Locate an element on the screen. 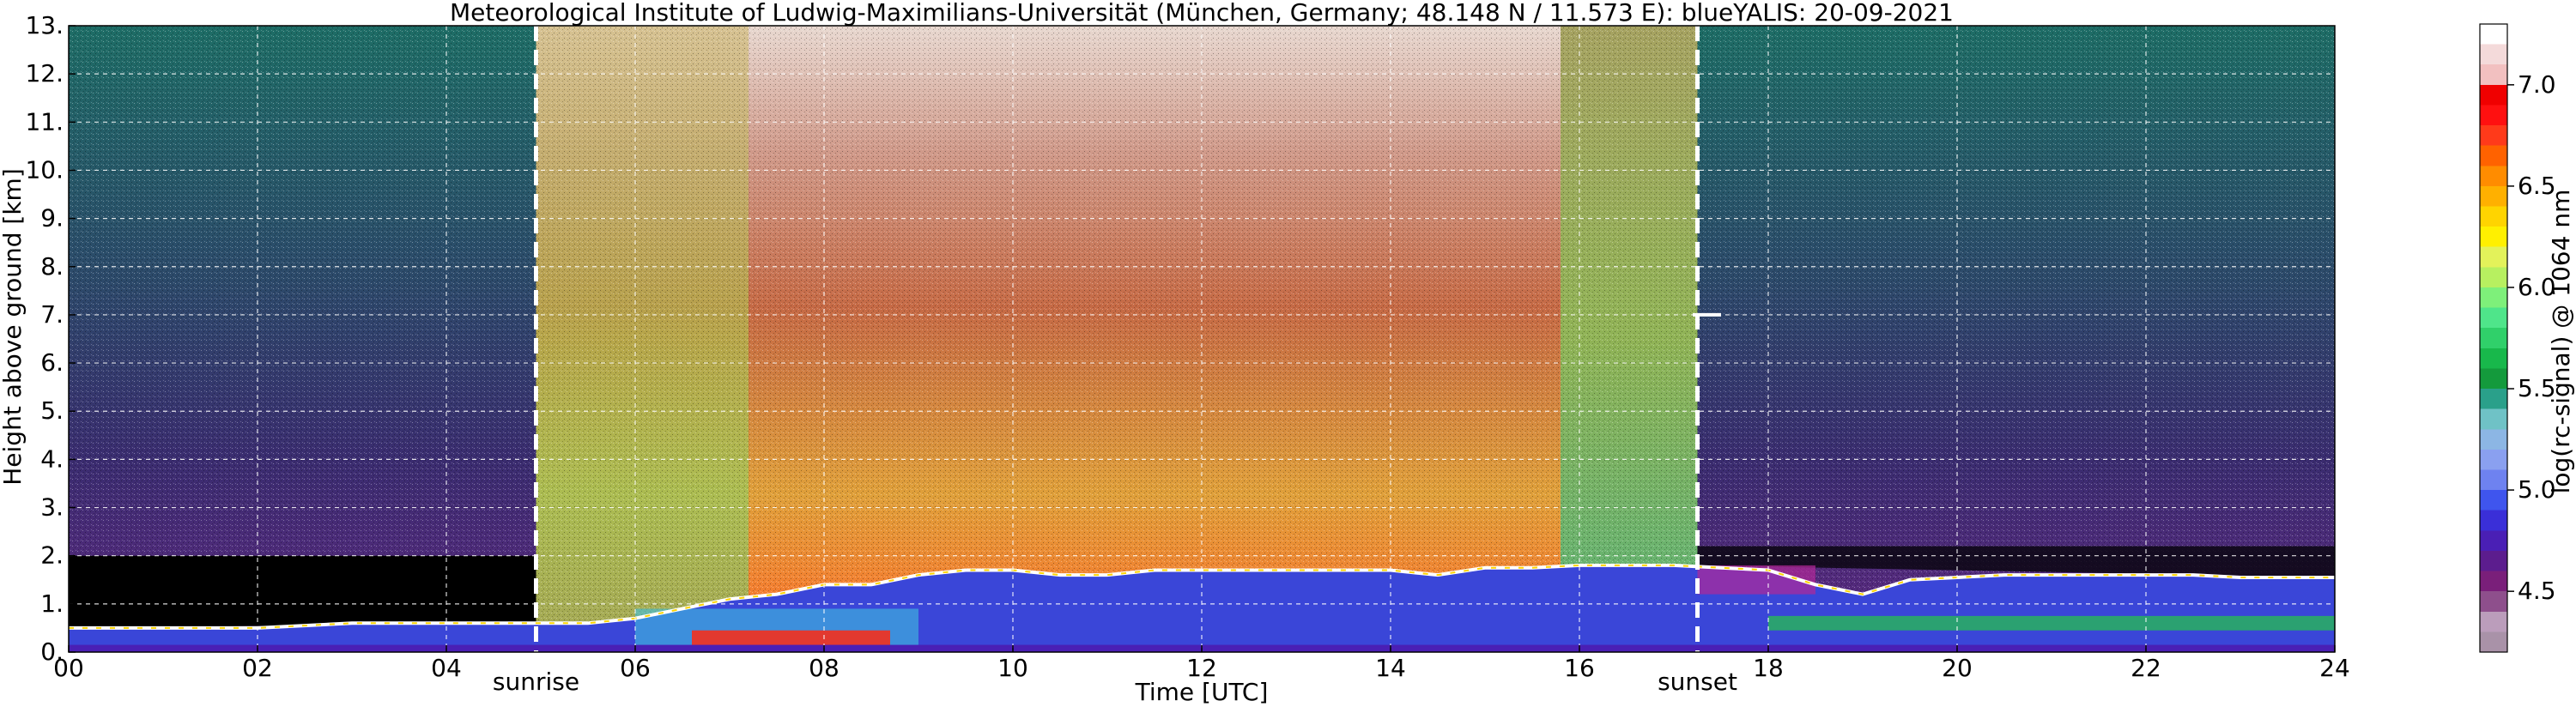 The height and width of the screenshot is (707, 2576). y-tick-label: 4. is located at coordinates (52, 459).